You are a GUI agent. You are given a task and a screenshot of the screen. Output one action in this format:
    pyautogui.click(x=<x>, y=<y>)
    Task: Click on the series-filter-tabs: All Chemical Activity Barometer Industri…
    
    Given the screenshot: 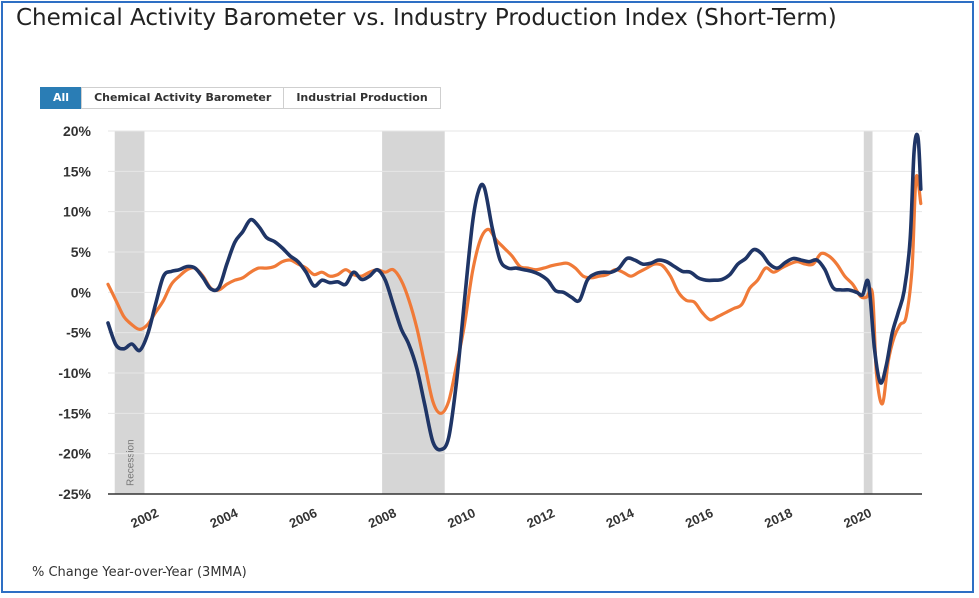 What is the action you would take?
    pyautogui.click(x=240, y=98)
    